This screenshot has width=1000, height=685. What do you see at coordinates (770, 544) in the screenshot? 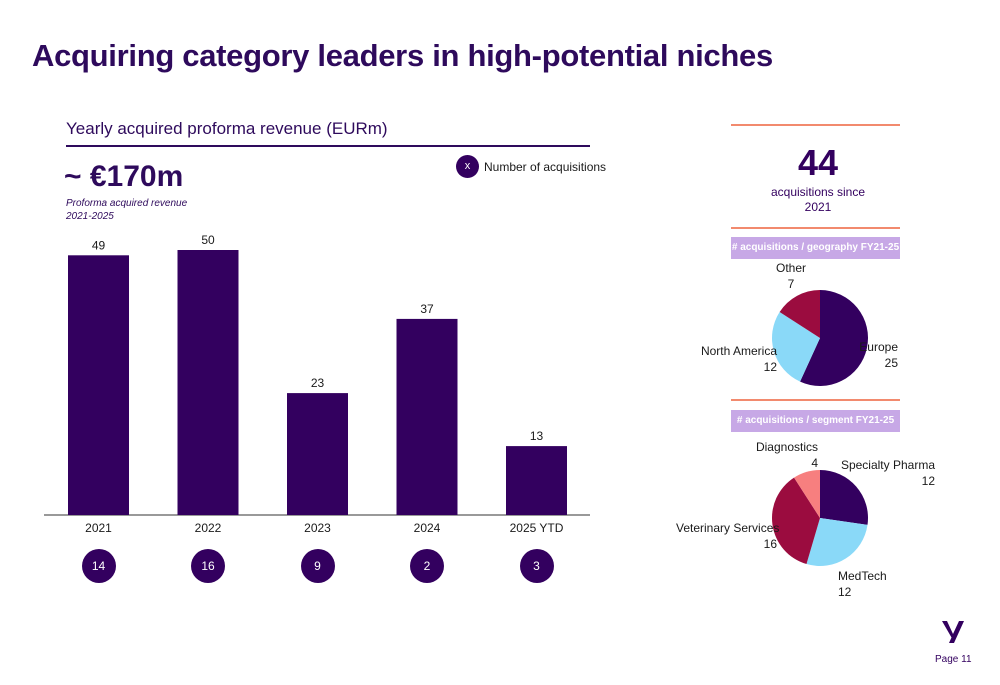
I see `pie-label-value: 16` at bounding box center [770, 544].